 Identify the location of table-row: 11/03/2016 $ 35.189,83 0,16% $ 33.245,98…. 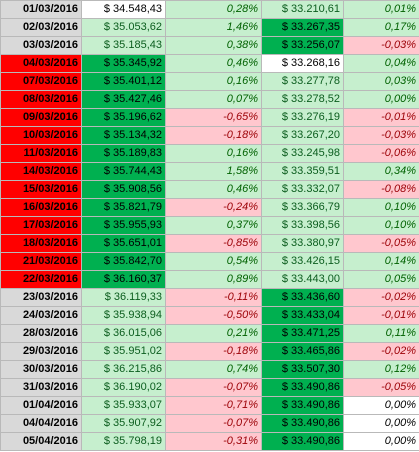
(209, 153).